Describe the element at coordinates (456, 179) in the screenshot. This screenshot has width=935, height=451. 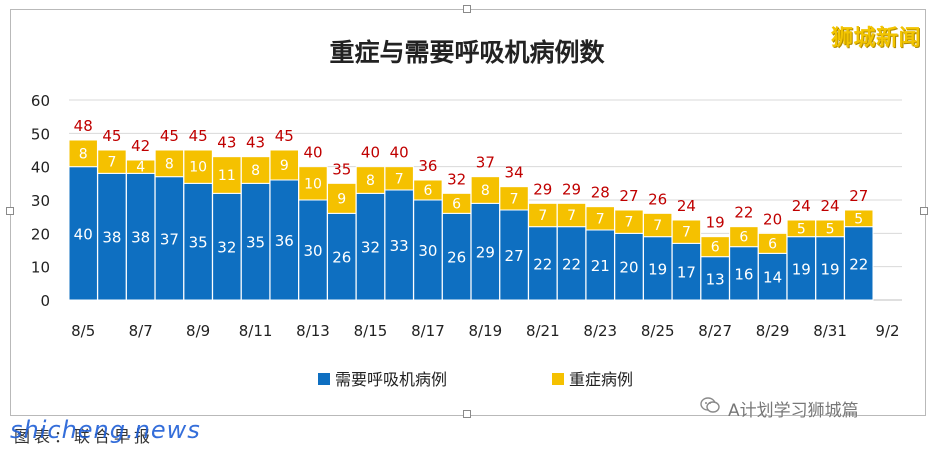
I see `bar-total-label: 32` at that location.